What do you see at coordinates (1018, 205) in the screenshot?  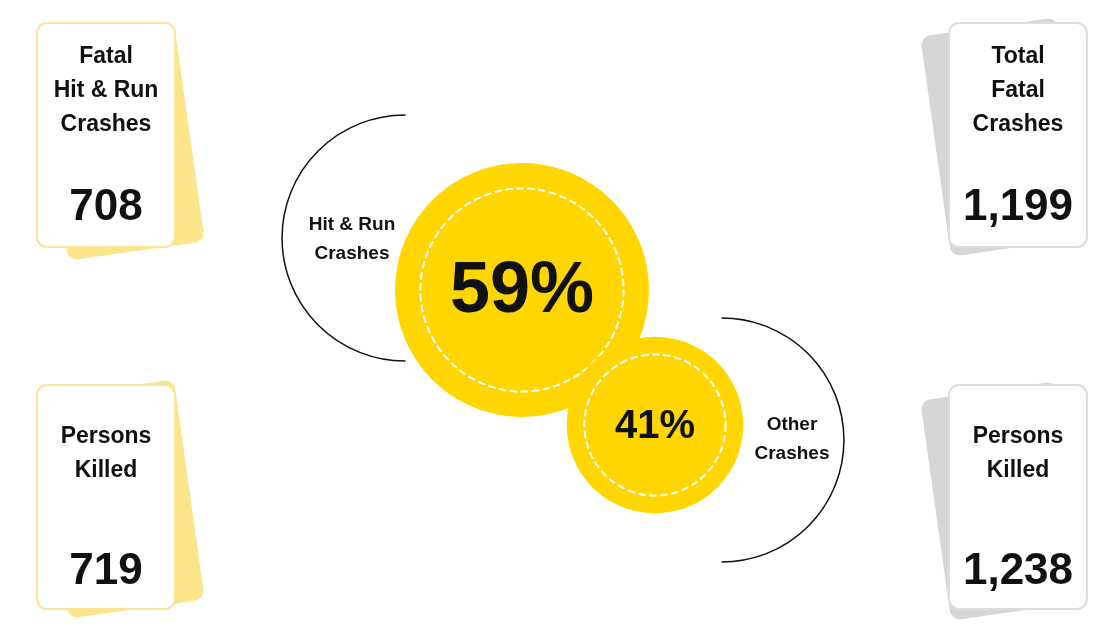 I see `data-label: 1,199` at bounding box center [1018, 205].